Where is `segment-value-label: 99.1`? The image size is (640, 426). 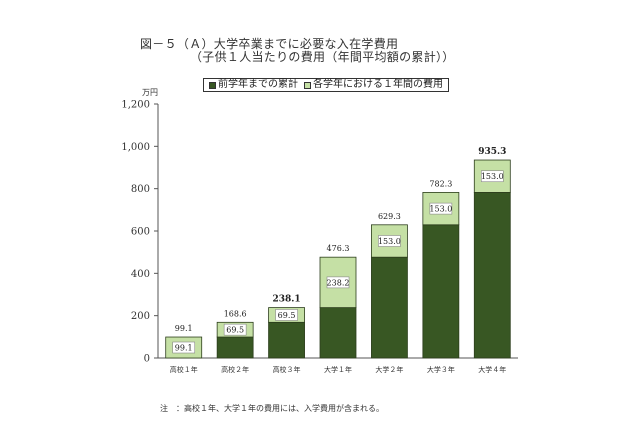
segment-value-label: 99.1 is located at coordinates (184, 348).